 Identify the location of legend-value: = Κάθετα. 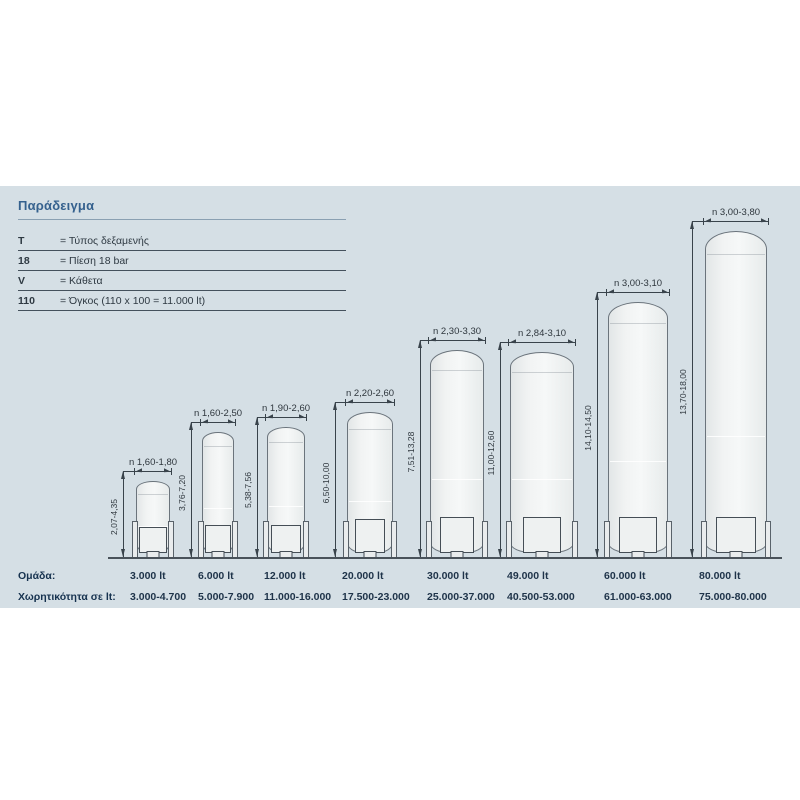
(81, 280).